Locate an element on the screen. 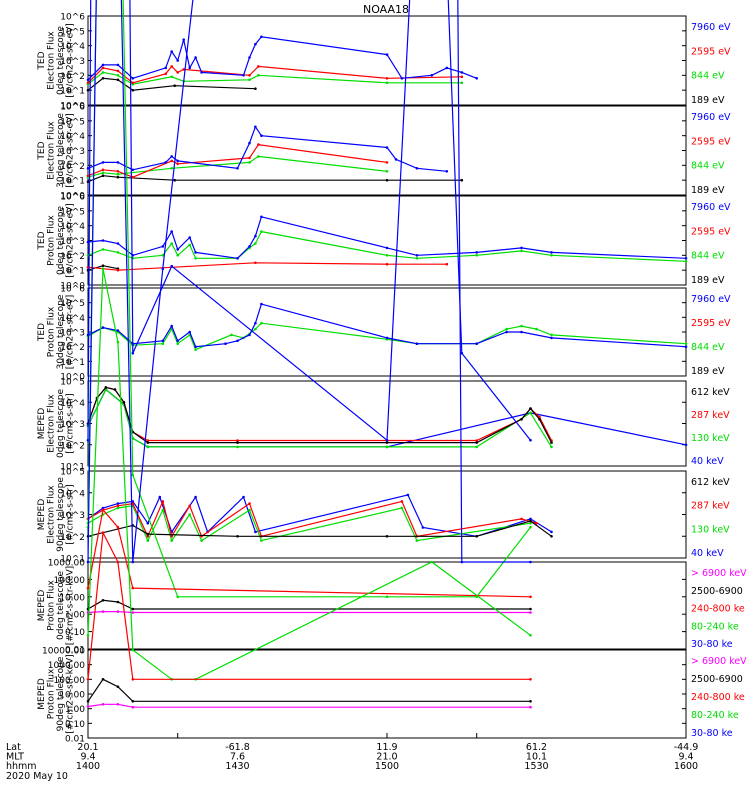 This screenshot has height=800, width=750. legend-label: 287 keV is located at coordinates (710, 506).